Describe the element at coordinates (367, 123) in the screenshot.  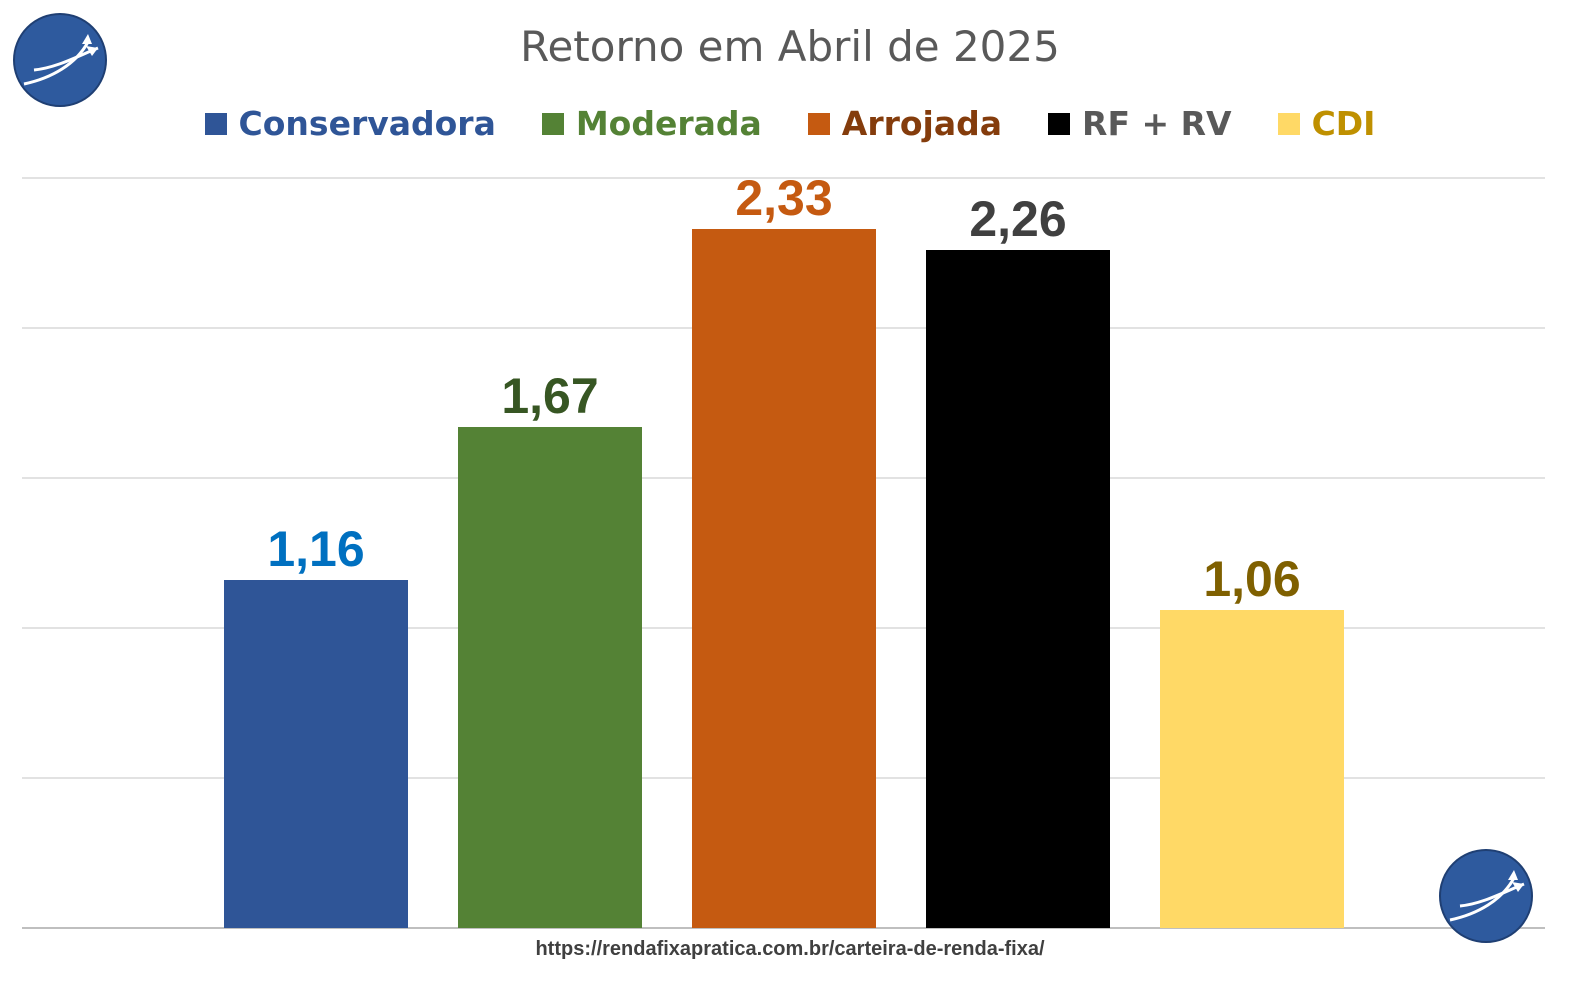
I see `legend-label: Conservadora` at that location.